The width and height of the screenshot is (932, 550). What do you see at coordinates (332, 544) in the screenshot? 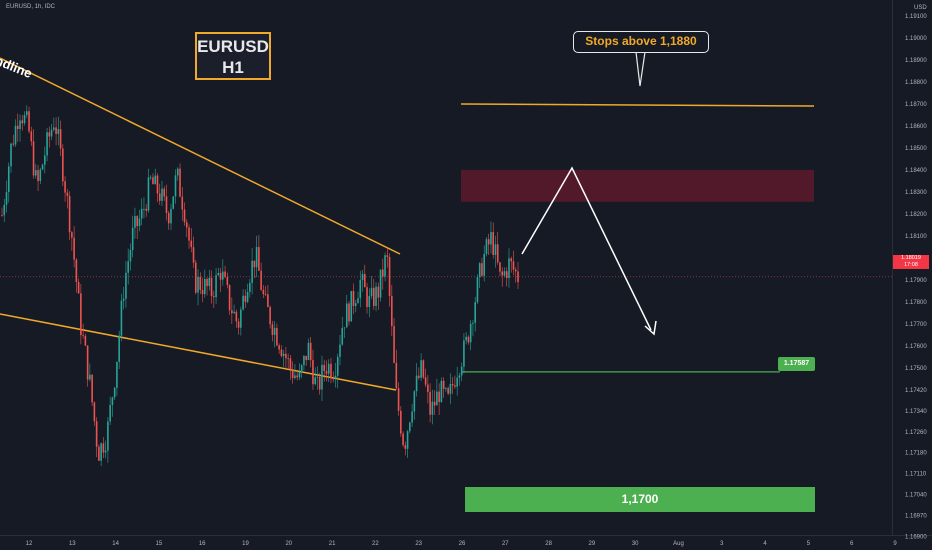
I see `x-tick-label: 21` at bounding box center [332, 544].